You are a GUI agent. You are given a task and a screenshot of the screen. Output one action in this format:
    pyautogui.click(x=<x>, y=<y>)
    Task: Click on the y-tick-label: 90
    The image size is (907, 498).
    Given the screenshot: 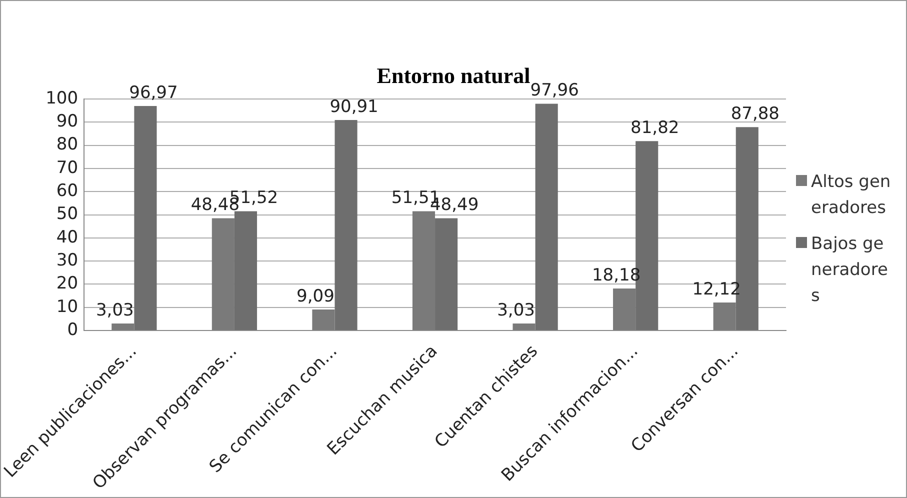 What is the action you would take?
    pyautogui.click(x=67, y=122)
    